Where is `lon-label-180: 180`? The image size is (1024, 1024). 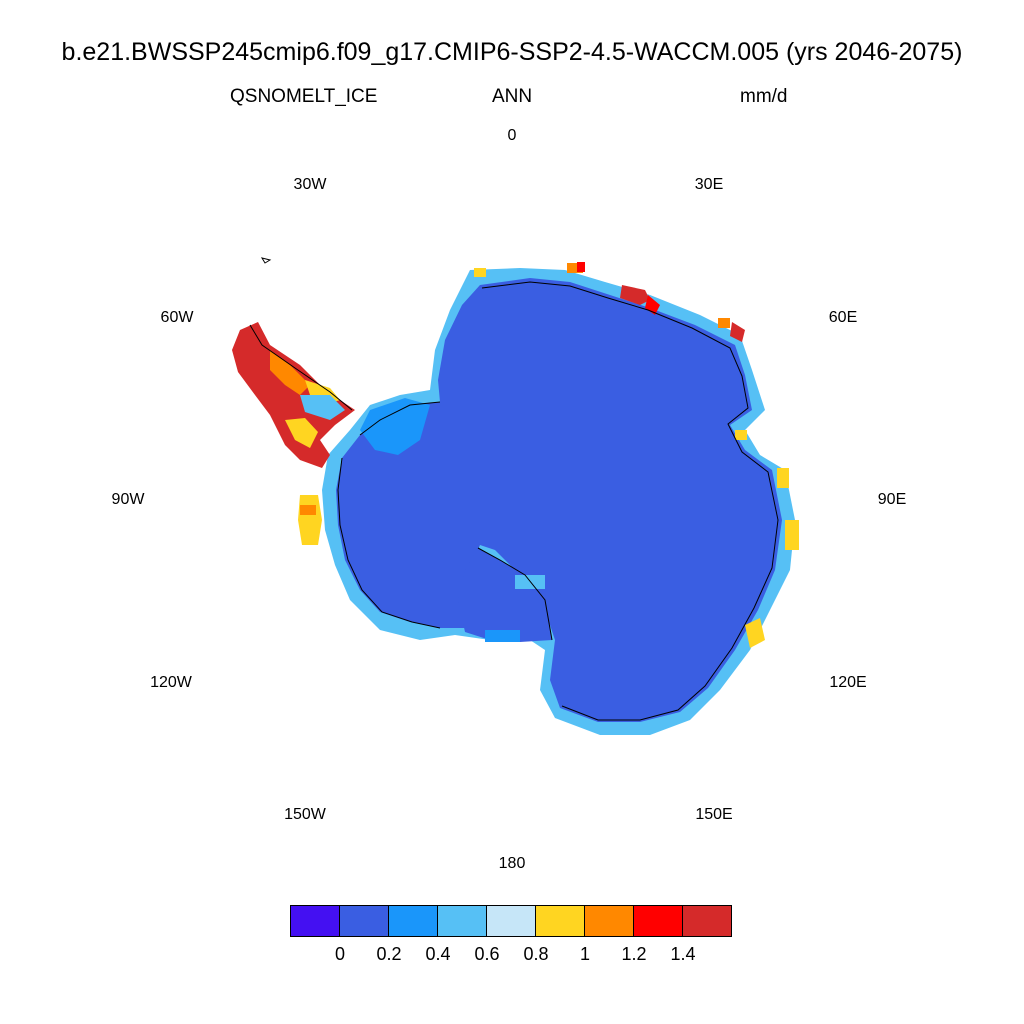 lon-label-180: 180 is located at coordinates (512, 863).